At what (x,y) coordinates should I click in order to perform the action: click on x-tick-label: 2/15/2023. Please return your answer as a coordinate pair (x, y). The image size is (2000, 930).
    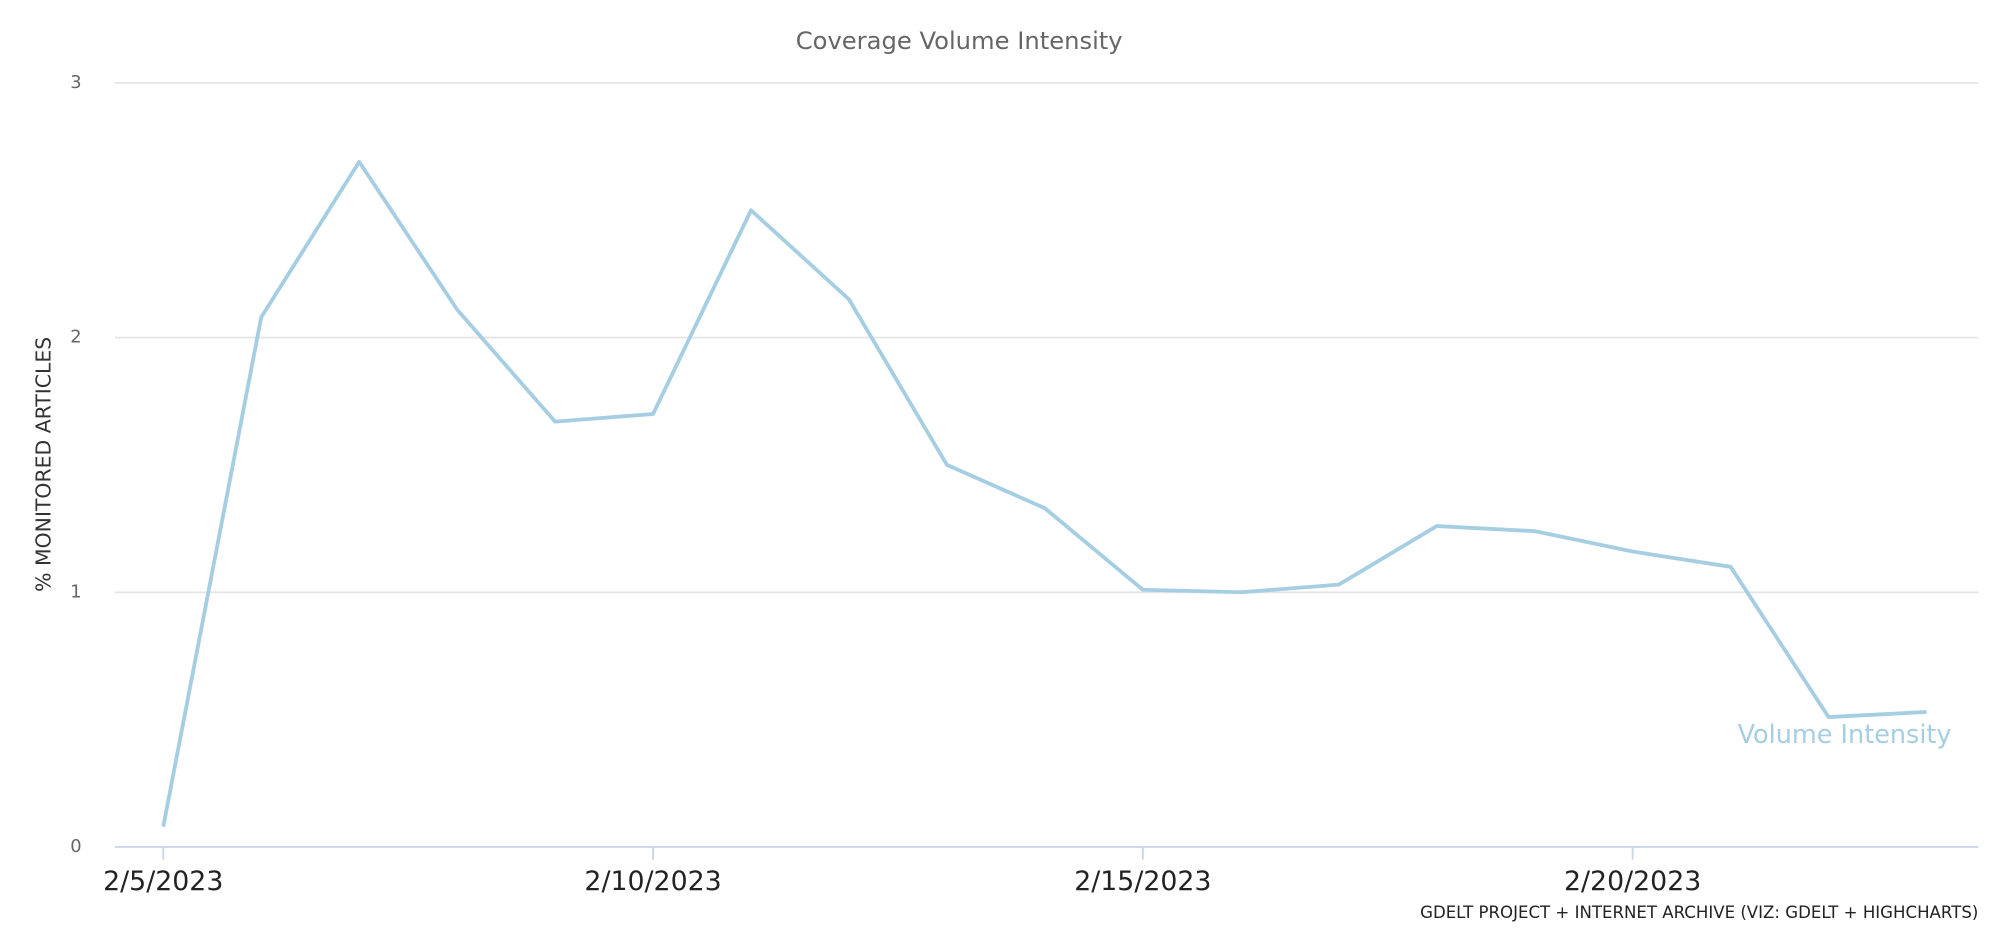
    Looking at the image, I should click on (1142, 881).